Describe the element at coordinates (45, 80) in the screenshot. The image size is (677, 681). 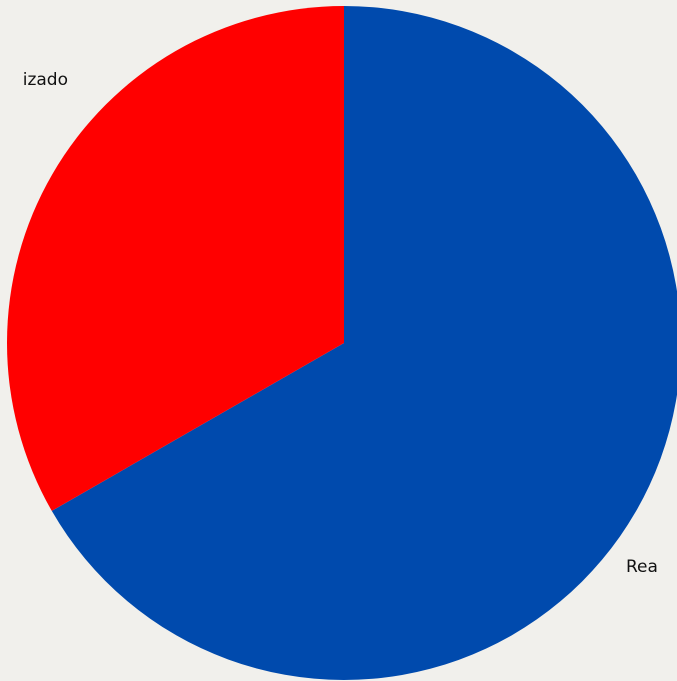
I see `slice-label: izado` at that location.